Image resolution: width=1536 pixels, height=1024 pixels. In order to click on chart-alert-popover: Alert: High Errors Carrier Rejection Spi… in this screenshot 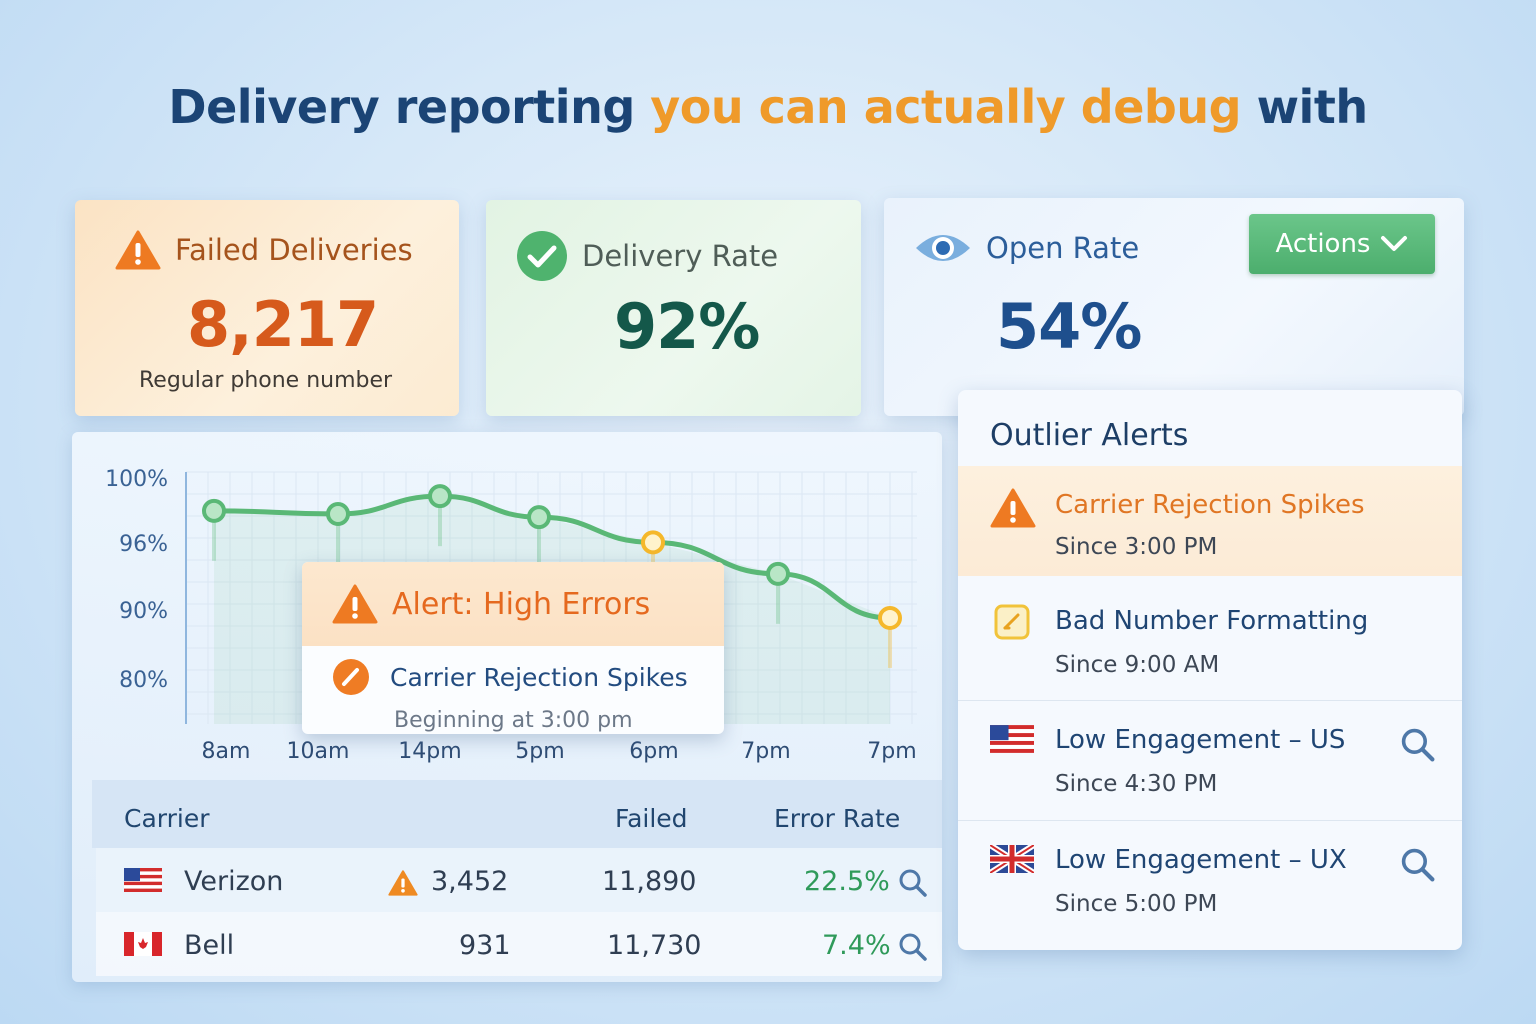, I will do `click(513, 648)`.